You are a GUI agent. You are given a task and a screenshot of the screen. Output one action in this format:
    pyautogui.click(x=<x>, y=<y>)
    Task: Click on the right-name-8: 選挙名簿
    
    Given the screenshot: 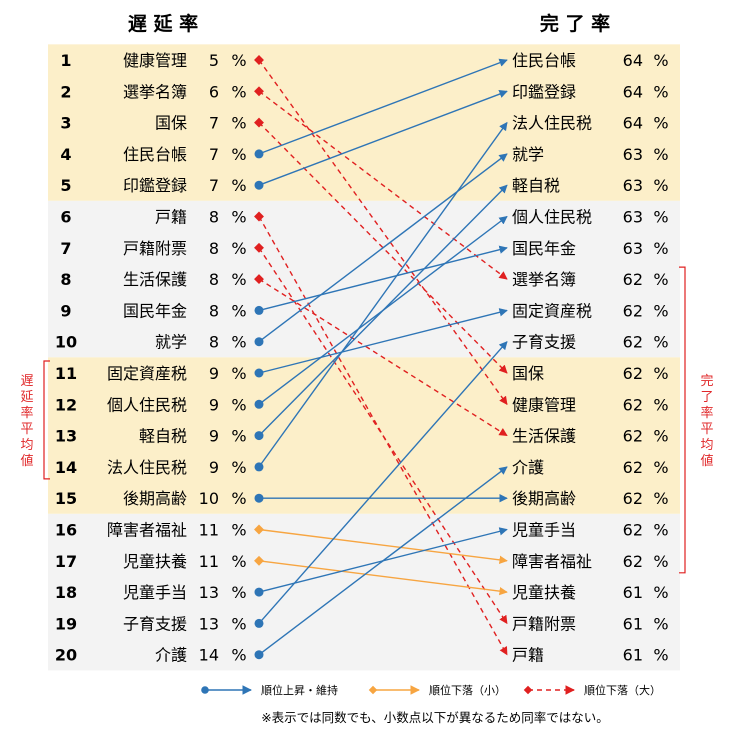 What is the action you would take?
    pyautogui.click(x=544, y=279)
    